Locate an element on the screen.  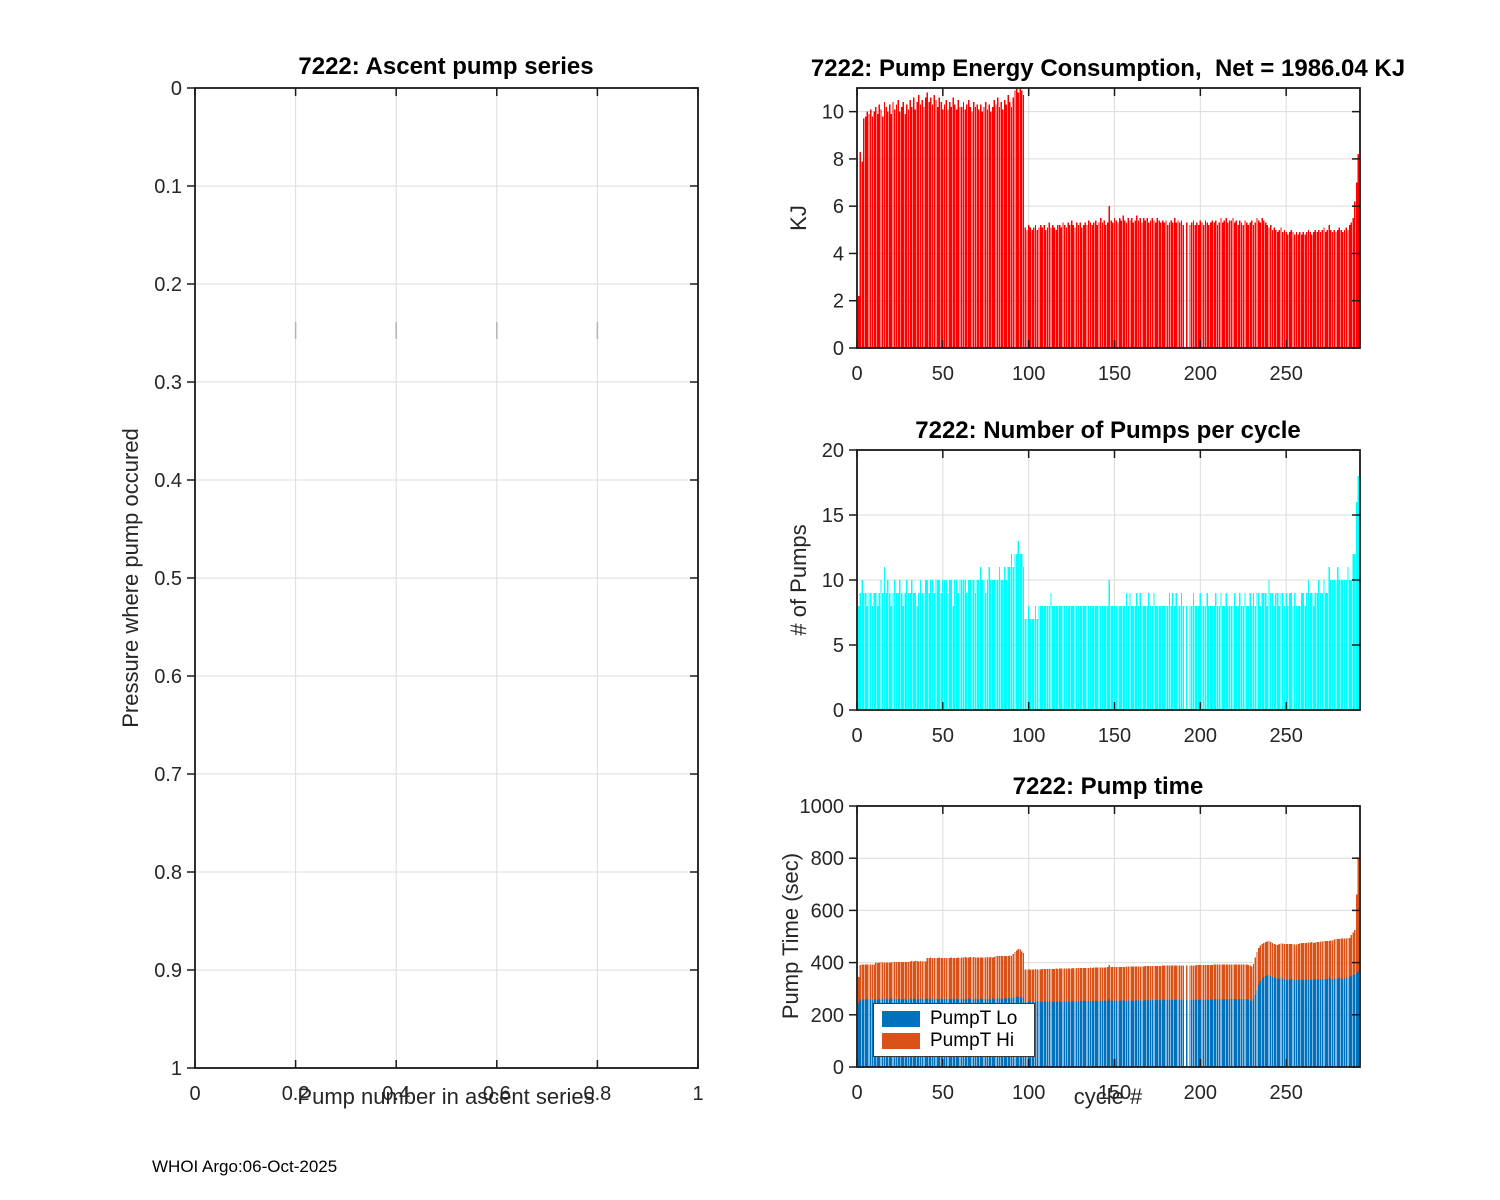
energy-y-tick-label: 6 is located at coordinates (838, 207).